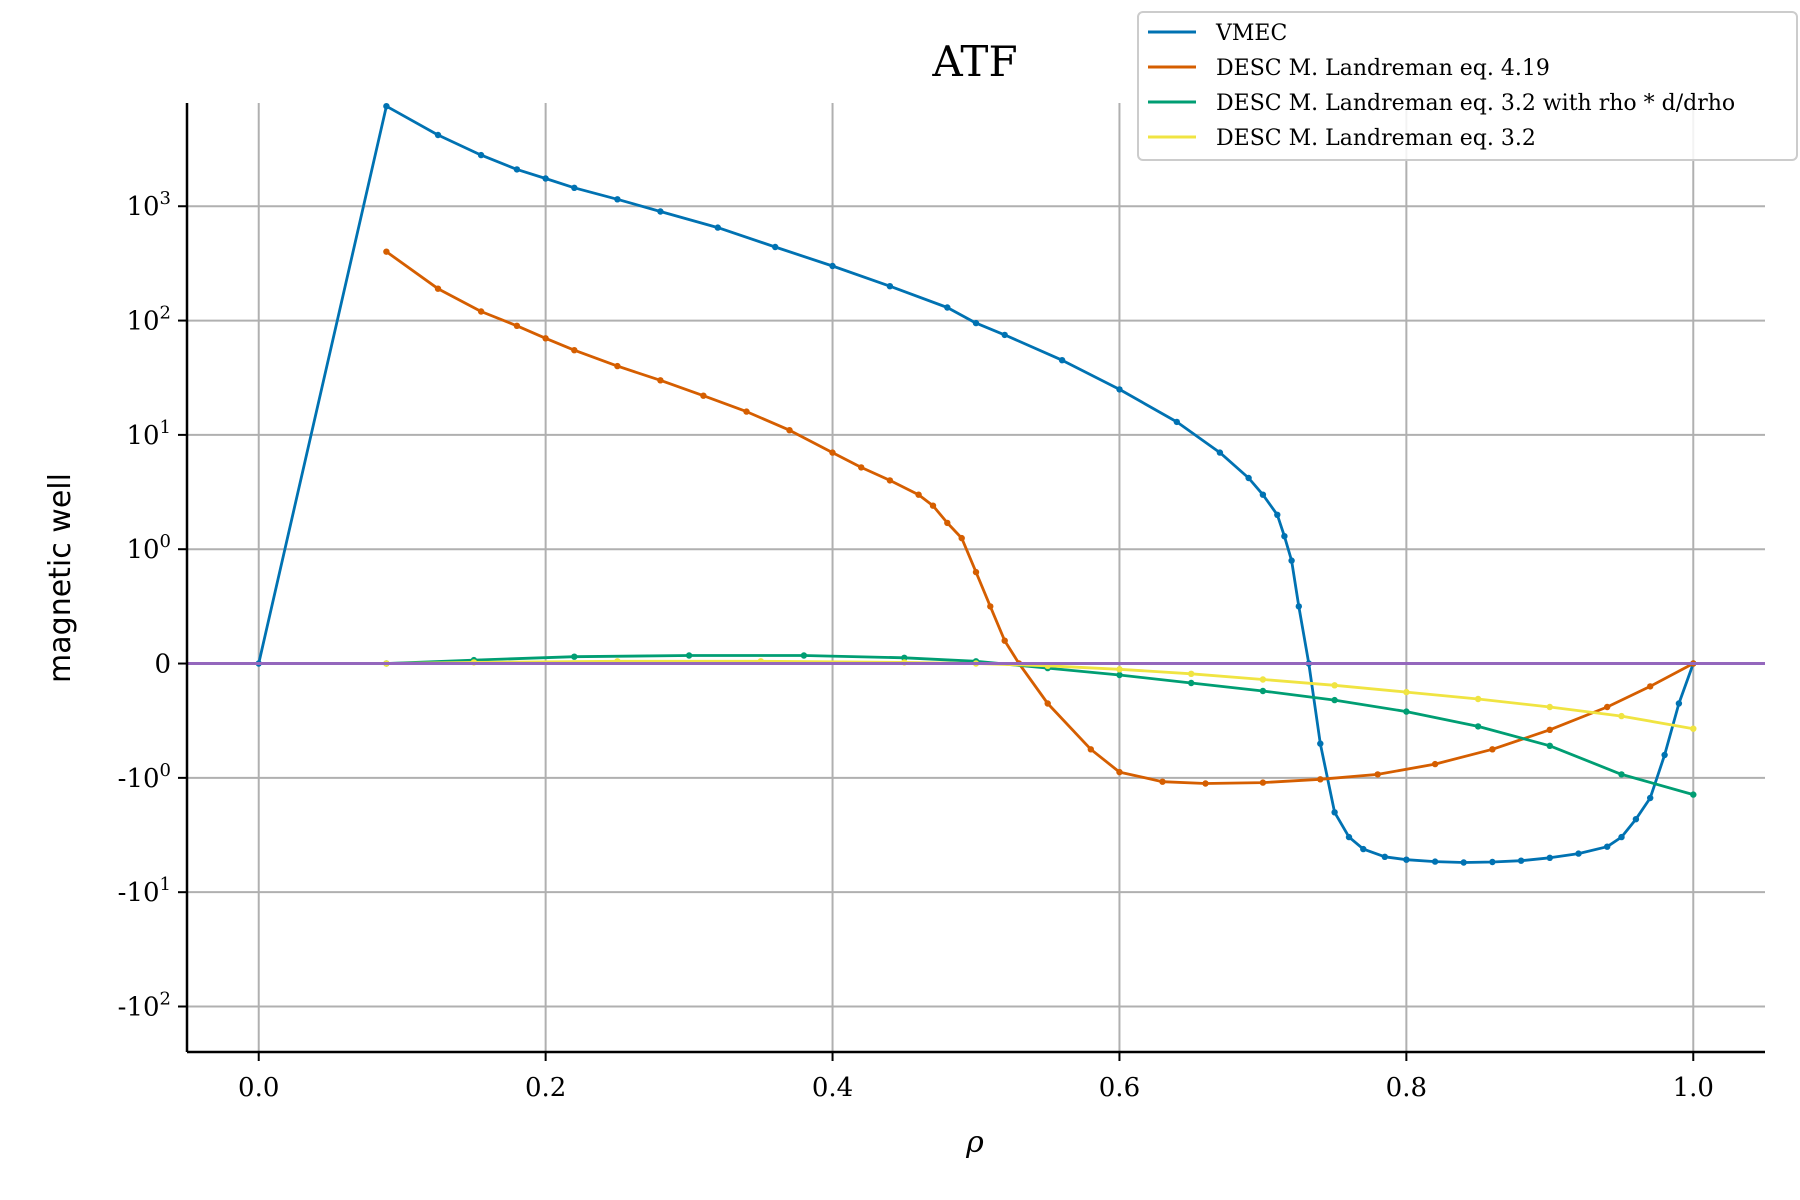  What do you see at coordinates (1406, 1088) in the screenshot?
I see `x-tick-label: 0.8` at bounding box center [1406, 1088].